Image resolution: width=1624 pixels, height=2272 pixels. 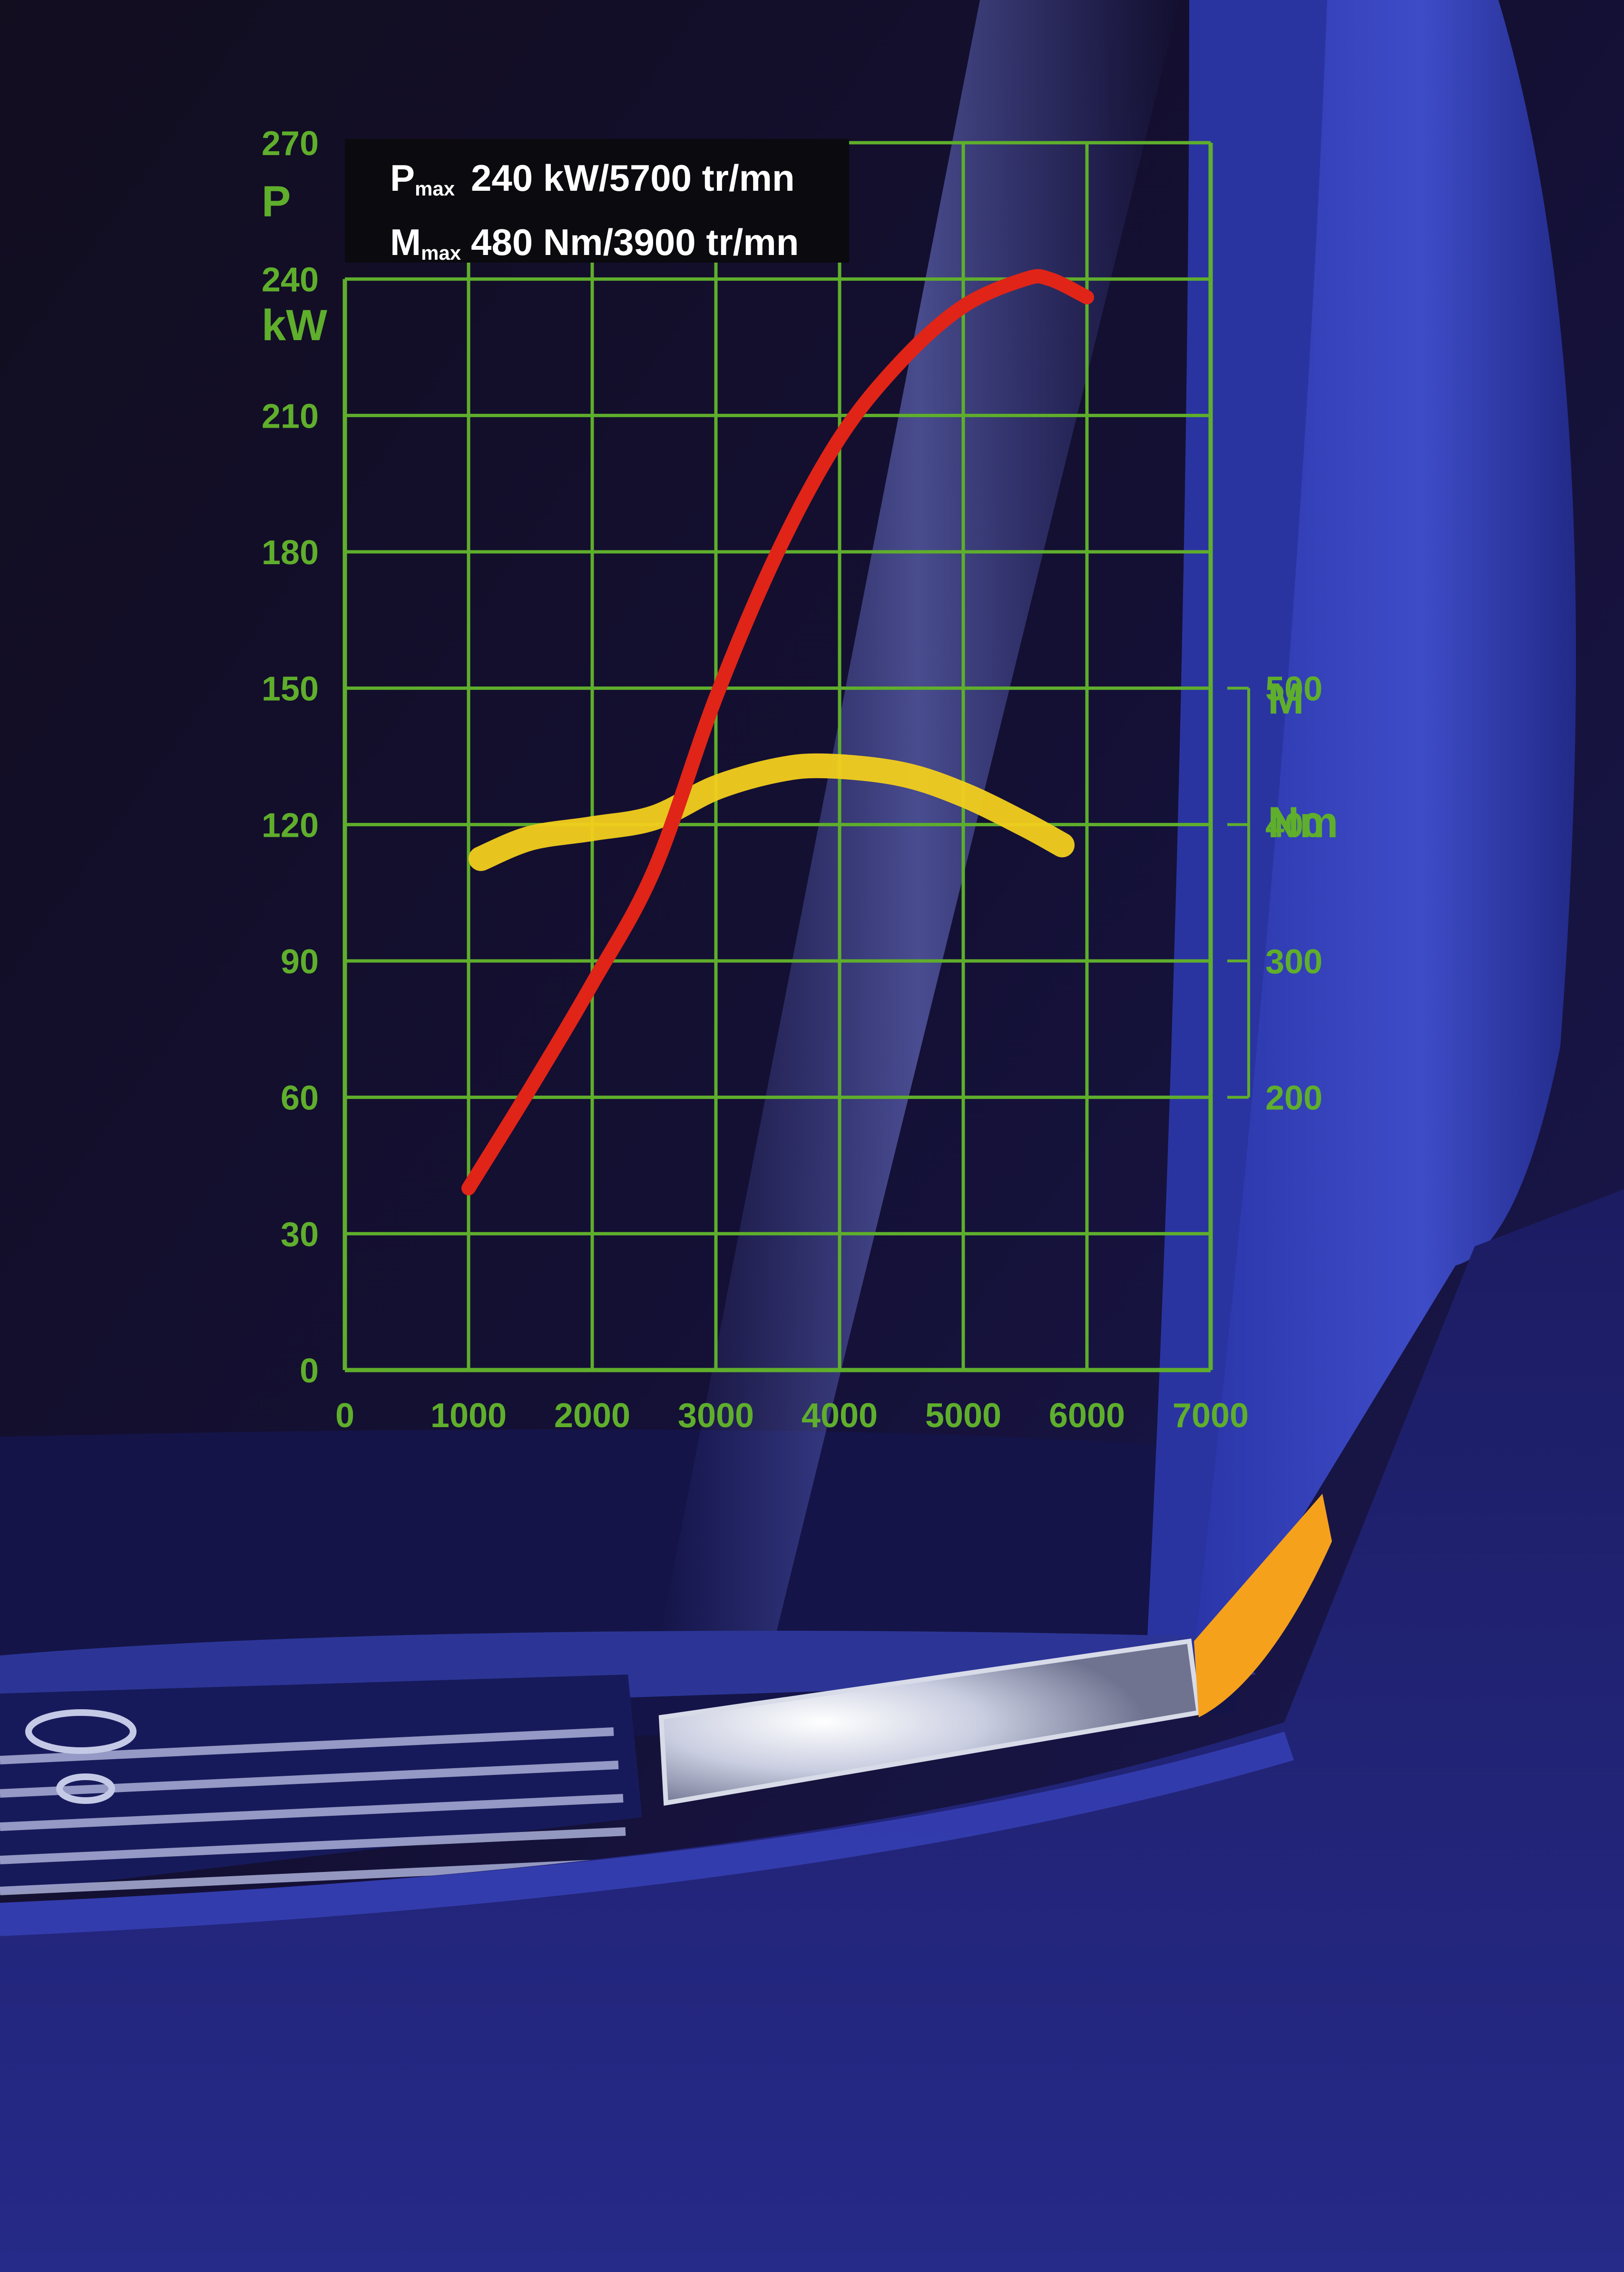 What do you see at coordinates (1211, 1416) in the screenshot?
I see `x-axis-tick-label: 7000` at bounding box center [1211, 1416].